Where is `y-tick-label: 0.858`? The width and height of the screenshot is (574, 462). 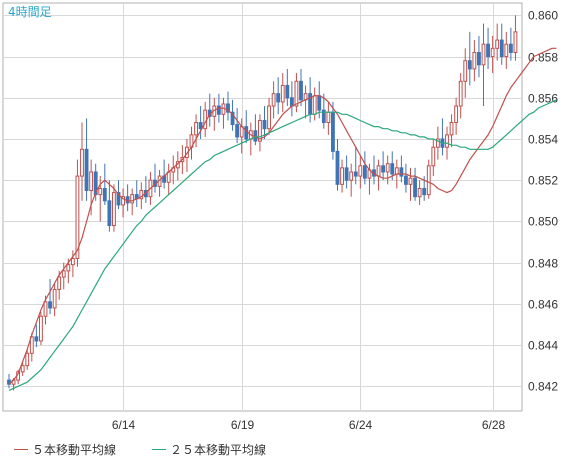
y-tick-label: 0.858 is located at coordinates (543, 58).